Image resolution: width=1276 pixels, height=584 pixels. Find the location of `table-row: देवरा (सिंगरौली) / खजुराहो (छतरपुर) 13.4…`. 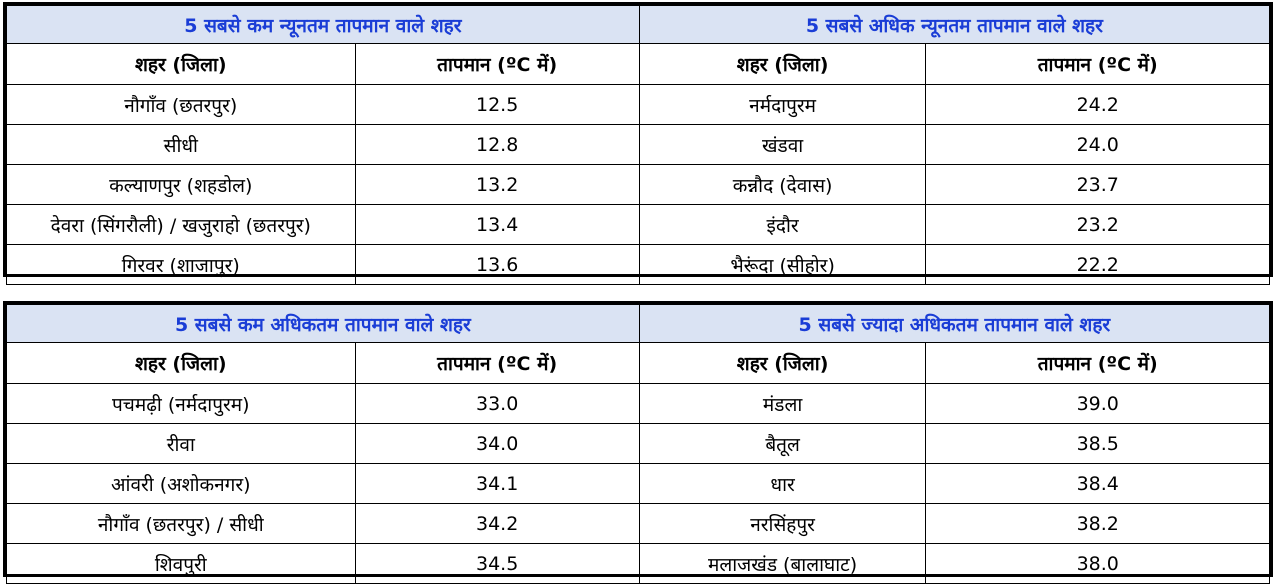

table-row: देवरा (सिंगरौली) / खजुराहो (छतरपुर) 13.4… is located at coordinates (638, 224).